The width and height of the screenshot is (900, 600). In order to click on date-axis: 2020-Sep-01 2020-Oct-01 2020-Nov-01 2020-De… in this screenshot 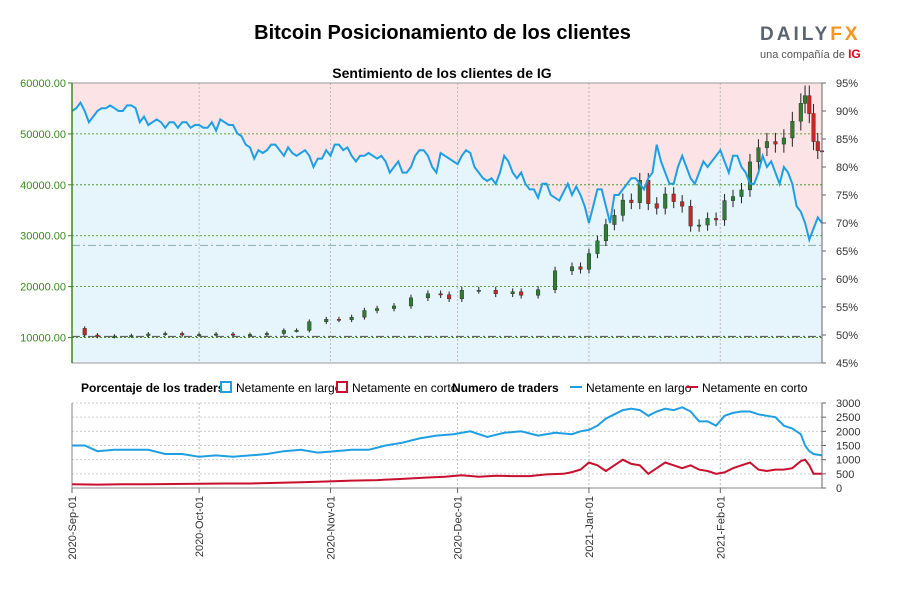, I will do `click(397, 524)`.